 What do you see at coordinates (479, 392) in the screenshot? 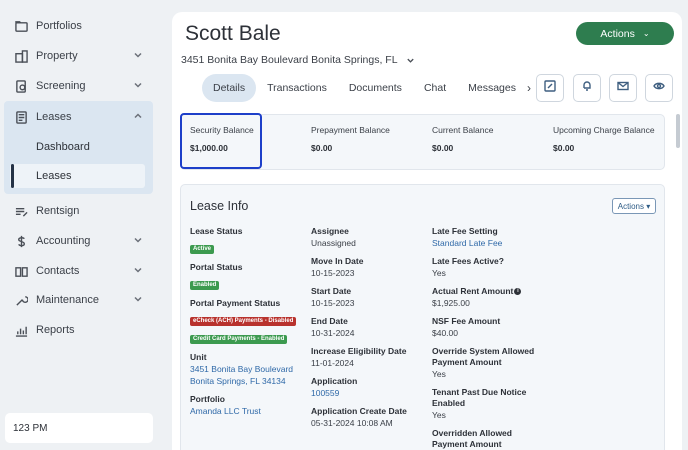
I see `tenant-past-due-label-line-1: Tenant Past Due Notice` at bounding box center [479, 392].